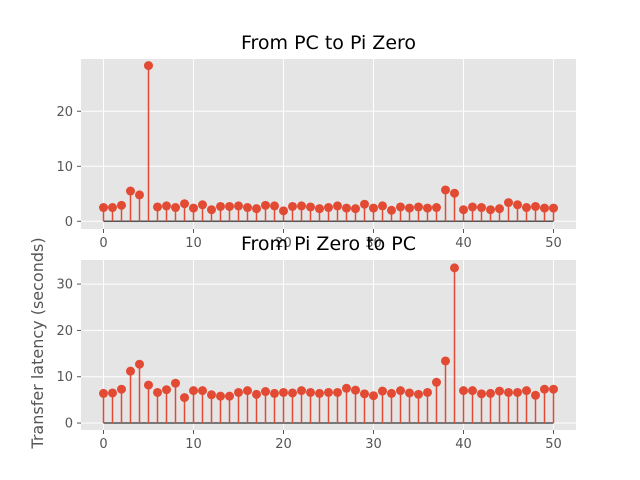 The height and width of the screenshot is (480, 640). Describe the element at coordinates (328, 244) in the screenshot. I see `chart-title-bottom: From Pi Zero to PC` at that location.